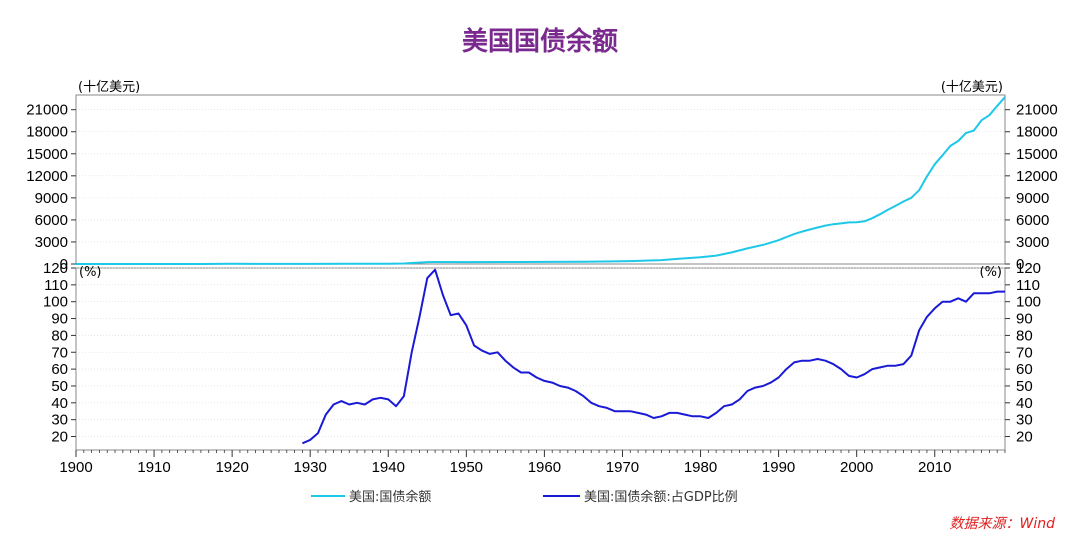 The image size is (1080, 537). What do you see at coordinates (1024, 386) in the screenshot?
I see `bottom-right-tick-label: 50` at bounding box center [1024, 386].